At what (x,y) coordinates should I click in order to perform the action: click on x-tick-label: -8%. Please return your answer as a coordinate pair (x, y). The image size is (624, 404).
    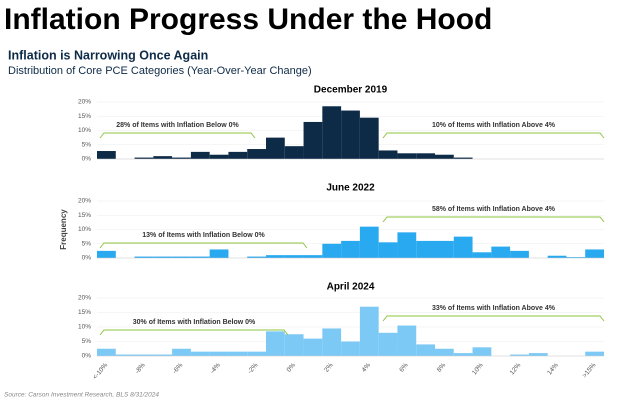
    Looking at the image, I should click on (140, 369).